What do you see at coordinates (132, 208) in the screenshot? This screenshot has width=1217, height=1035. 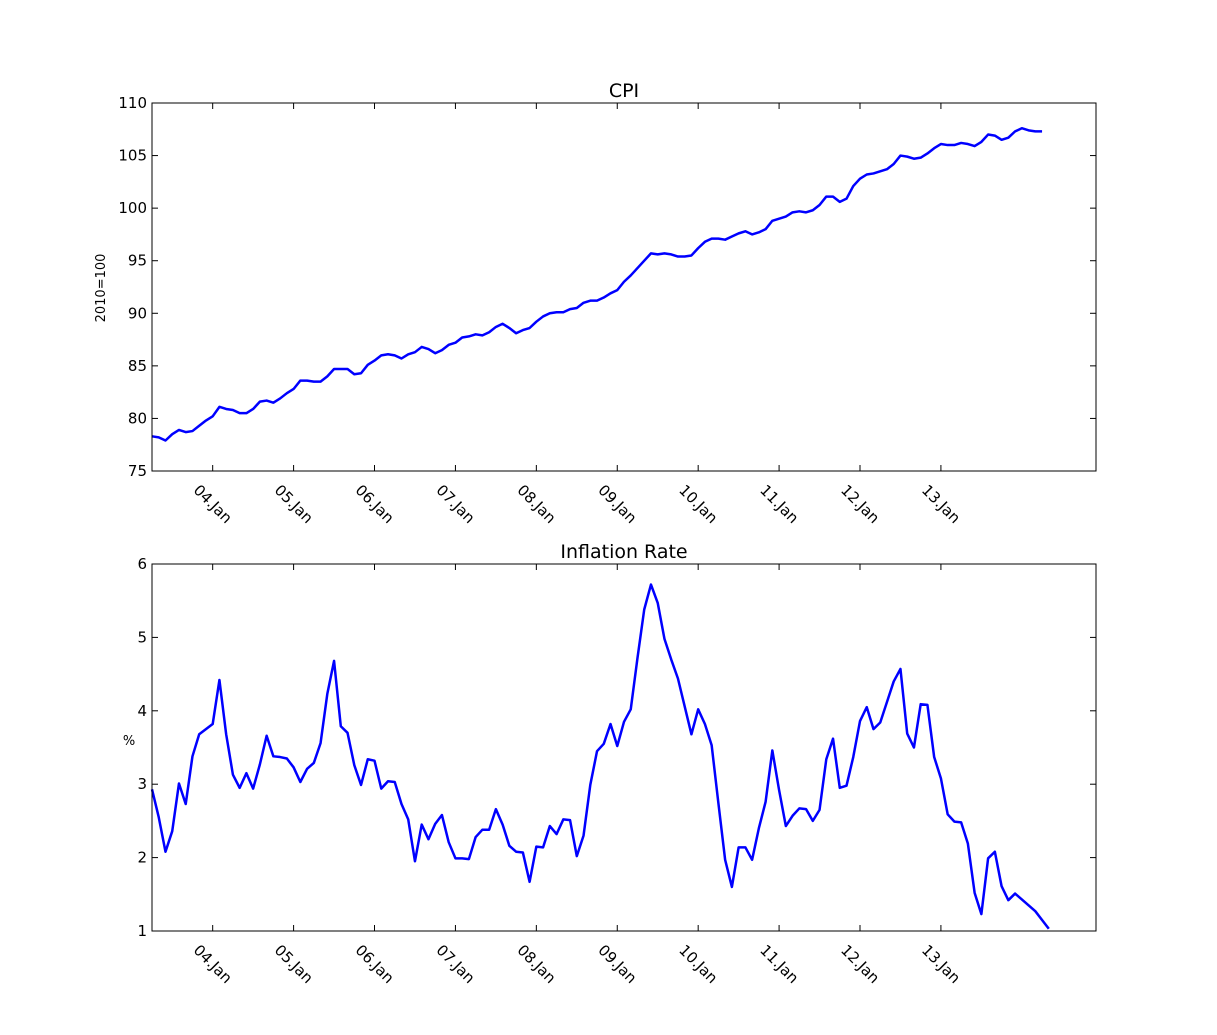 I see `cpi-y-tick-label: 100` at bounding box center [132, 208].